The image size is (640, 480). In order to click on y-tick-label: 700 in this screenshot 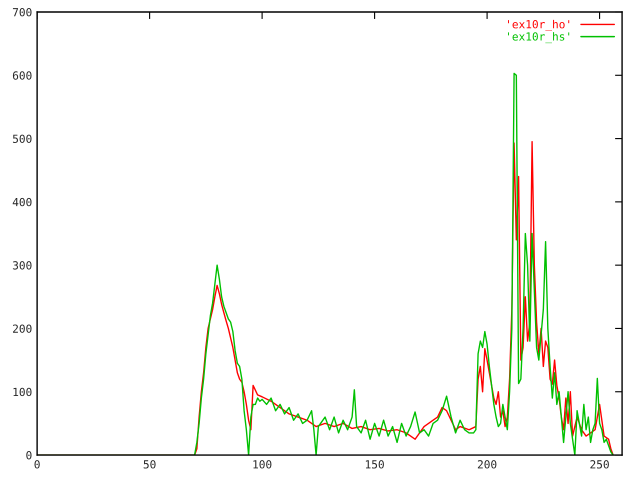, I will do `click(22, 12)`.